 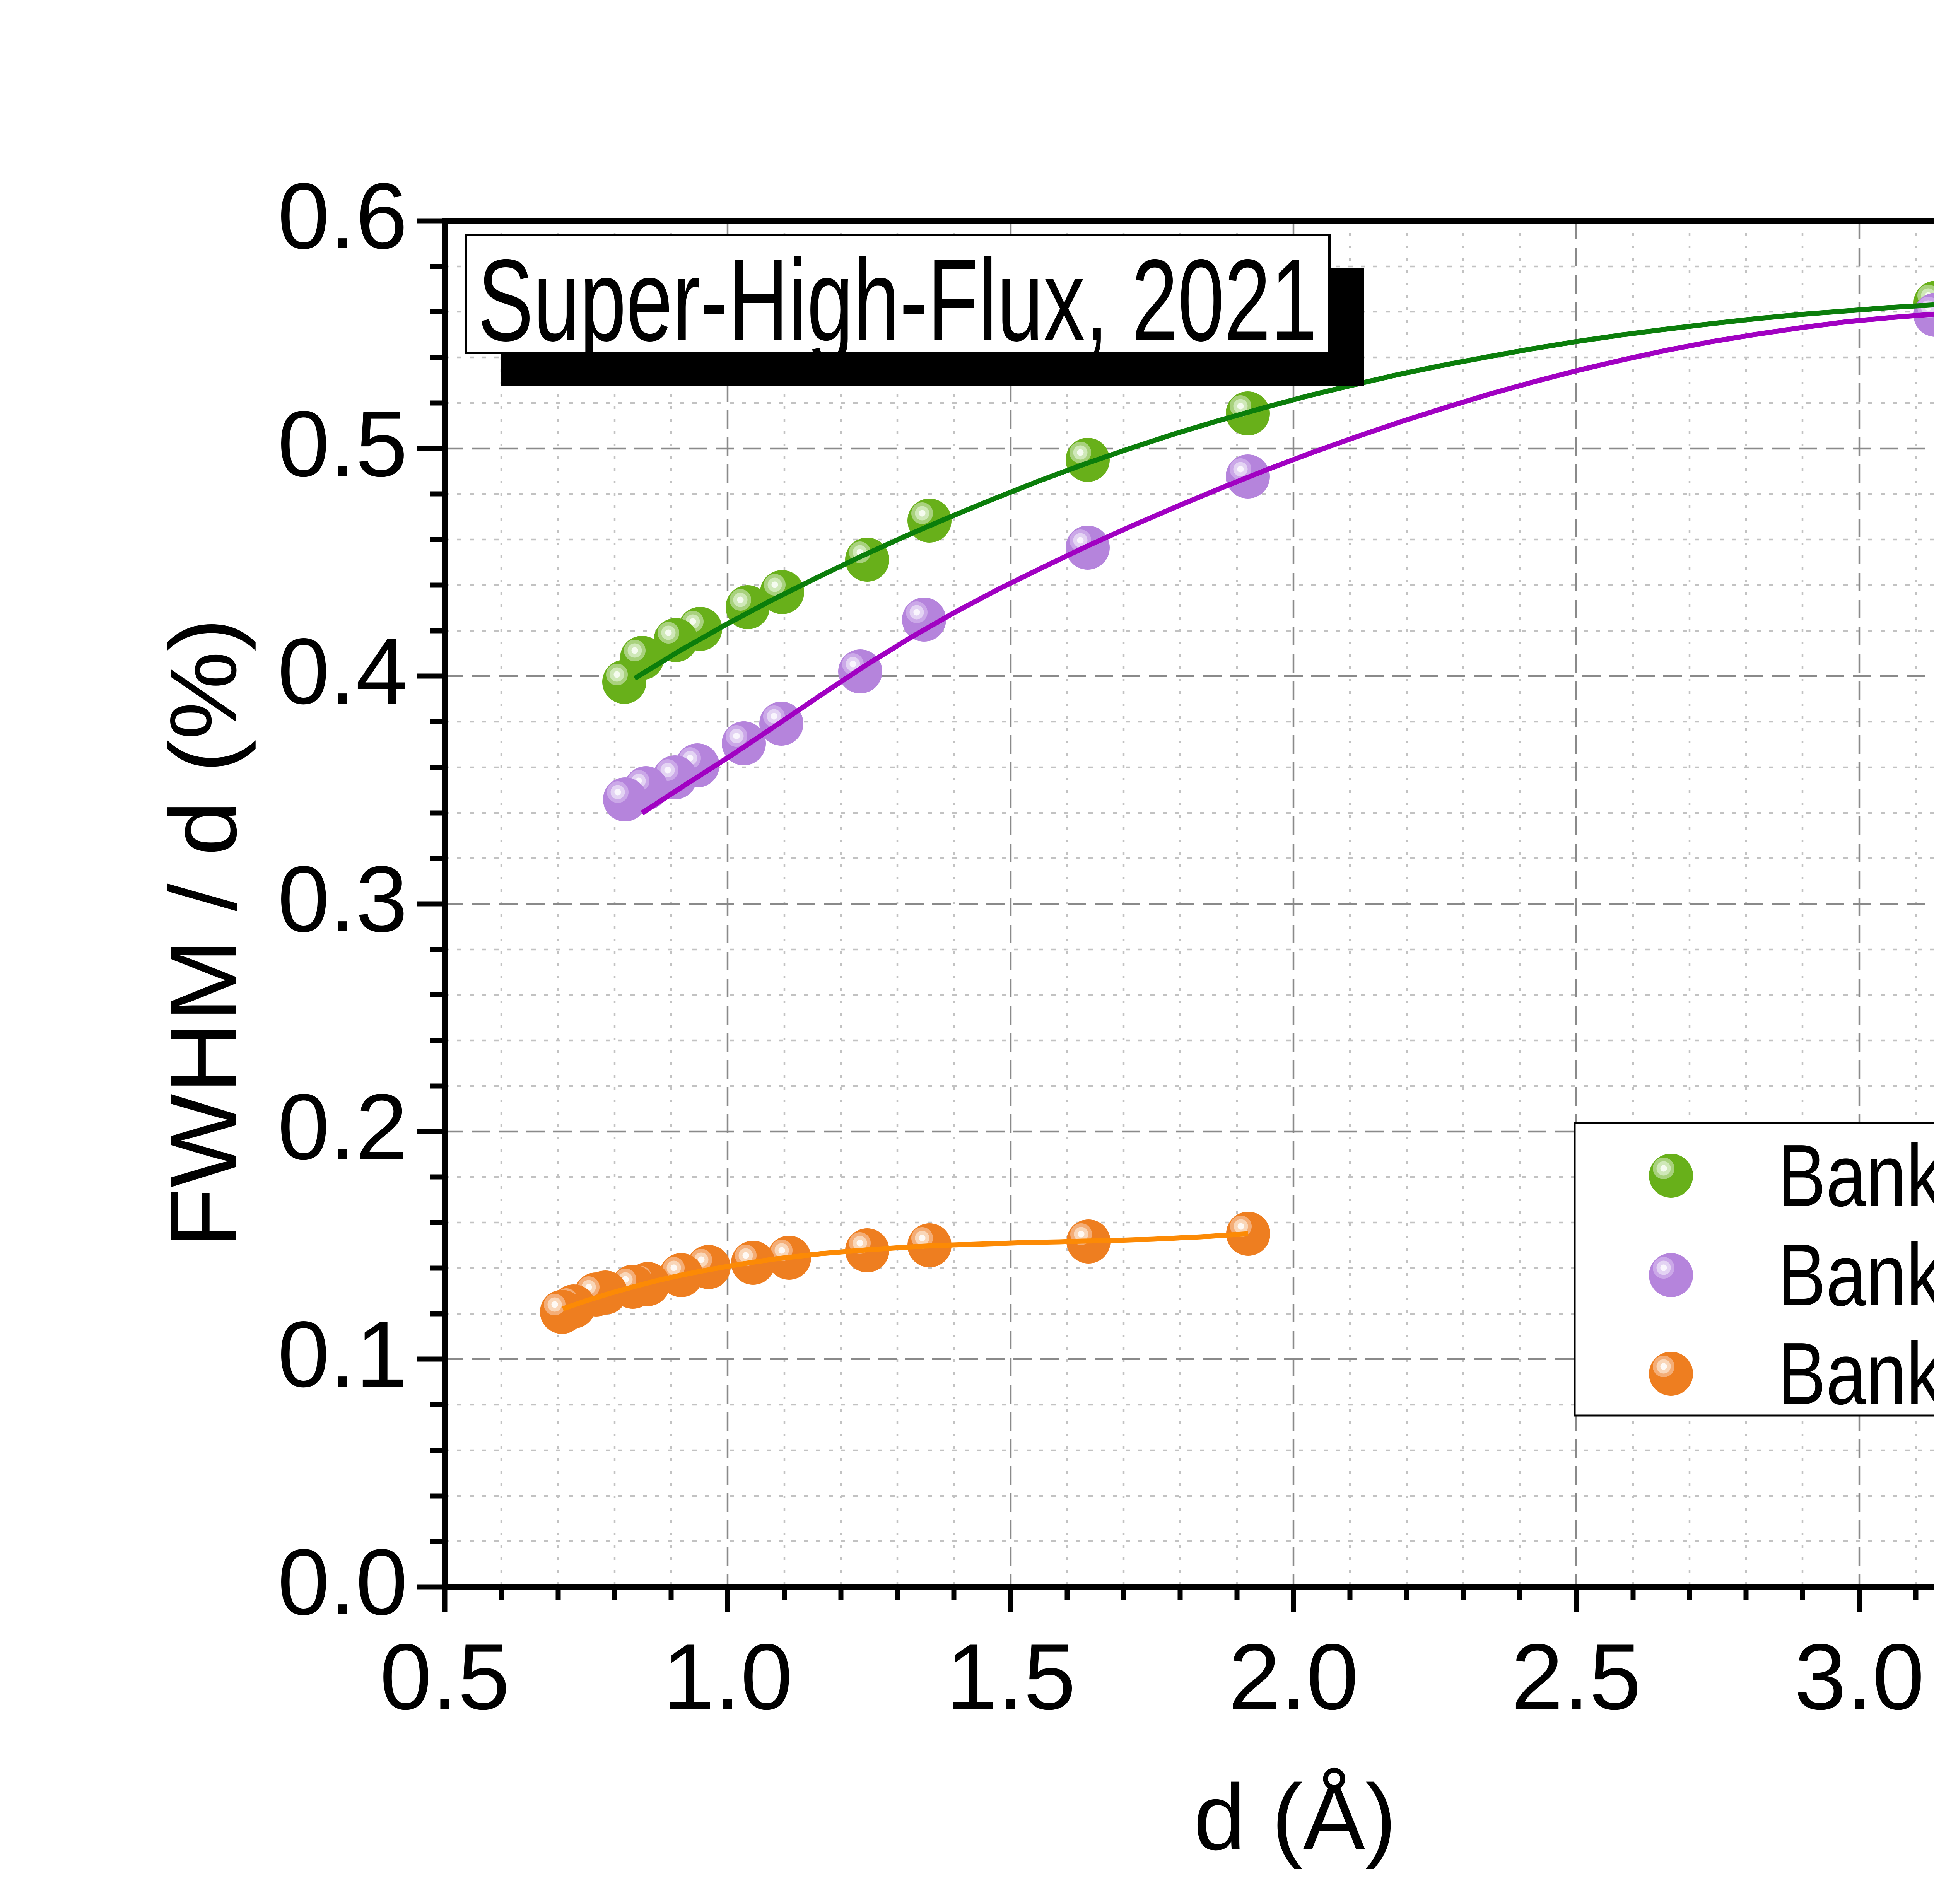 I want to click on svg-text: 1.0, so click(x=728, y=1677).